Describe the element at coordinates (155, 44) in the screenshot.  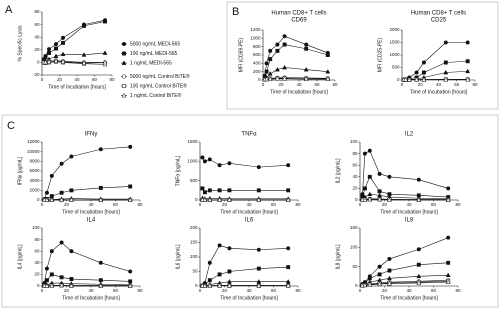
I see `legend-label: 5000 ng/mL MEDI-565` at that location.